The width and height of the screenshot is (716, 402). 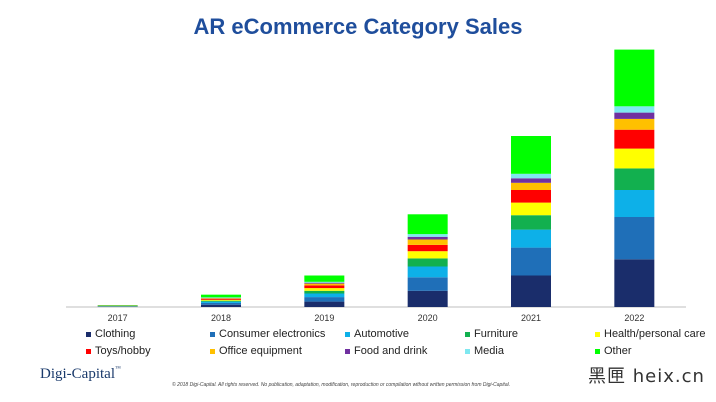 I want to click on legend-label-3: Furniture, so click(x=496, y=334).